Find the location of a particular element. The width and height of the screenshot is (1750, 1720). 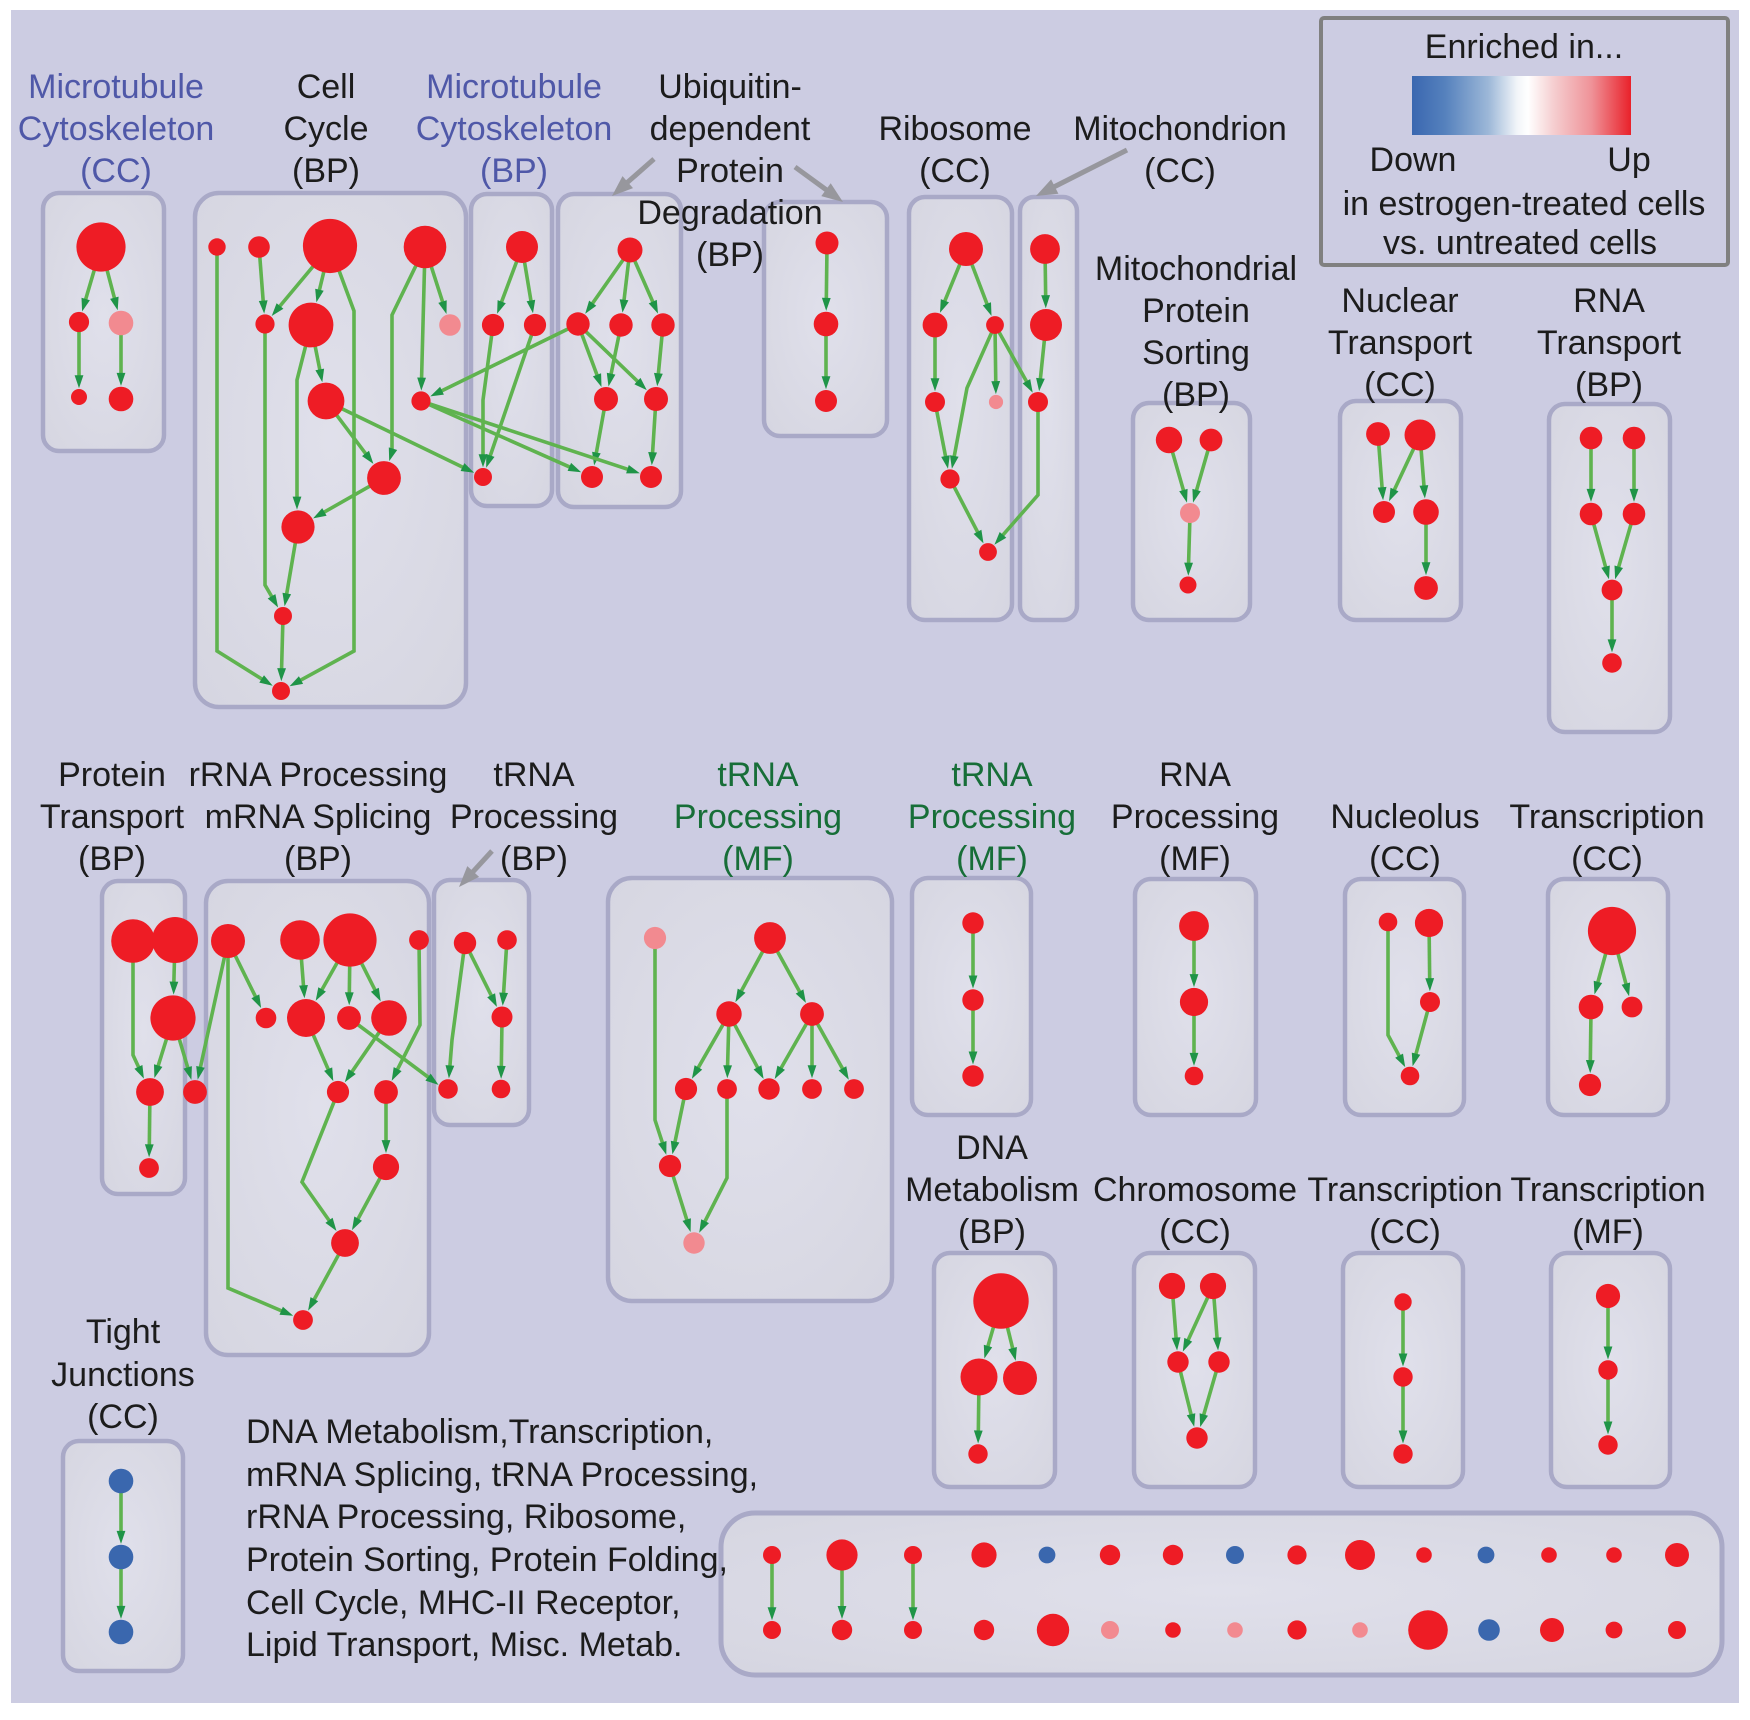

svg-text: Lipid Transport, Misc. Metab. is located at coordinates (464, 1645).